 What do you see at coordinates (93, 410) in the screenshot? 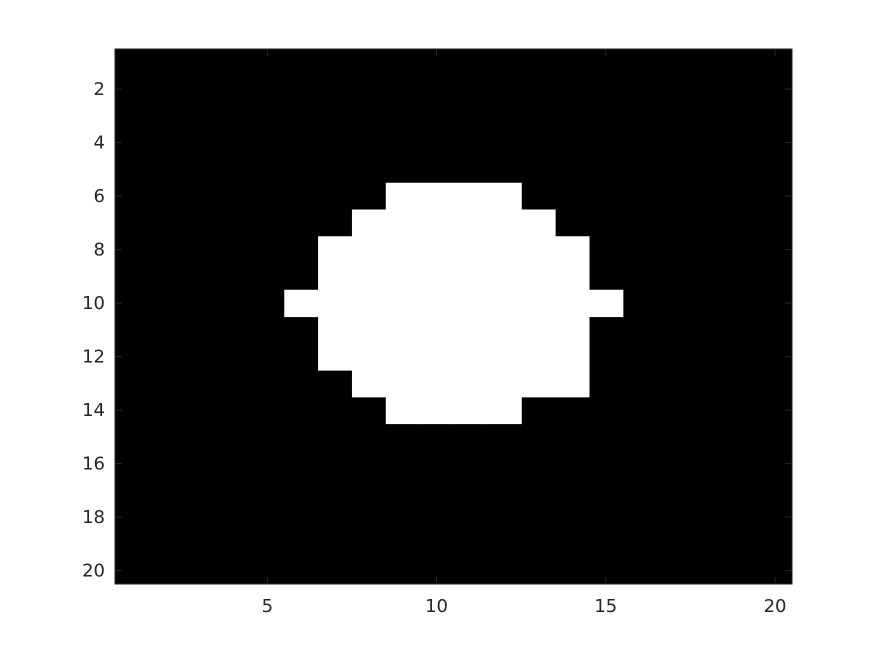
I see `y-tick-label: 14` at bounding box center [93, 410].